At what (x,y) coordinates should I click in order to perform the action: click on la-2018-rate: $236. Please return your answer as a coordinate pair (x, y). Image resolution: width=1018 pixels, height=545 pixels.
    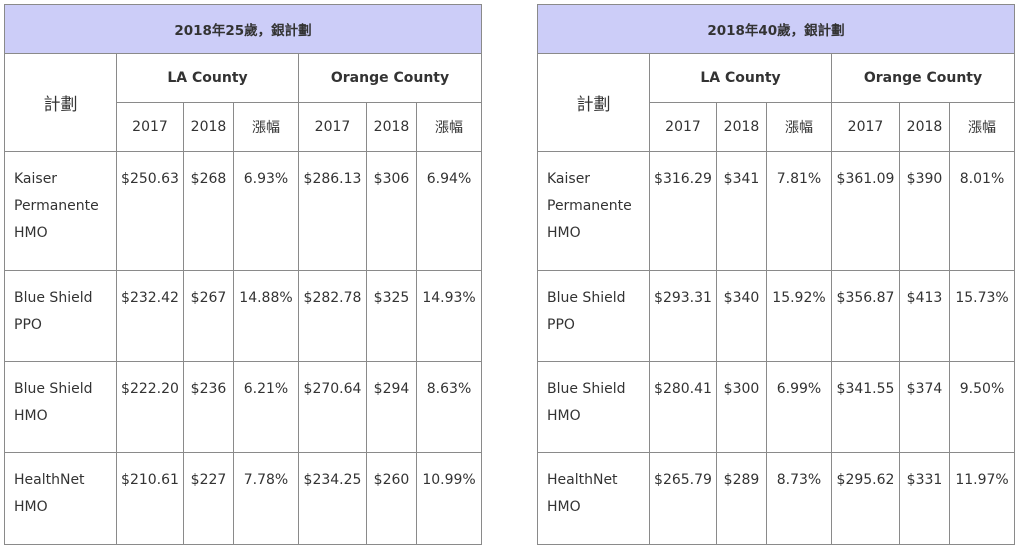
    Looking at the image, I should click on (208, 407).